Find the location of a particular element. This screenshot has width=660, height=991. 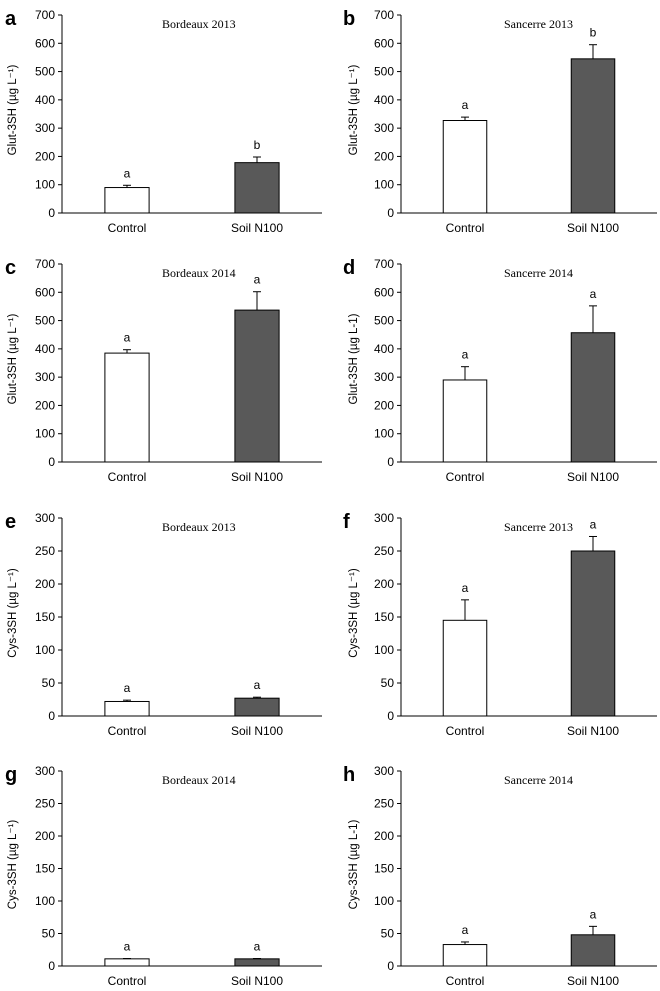

panel-letter: f is located at coordinates (346, 522).